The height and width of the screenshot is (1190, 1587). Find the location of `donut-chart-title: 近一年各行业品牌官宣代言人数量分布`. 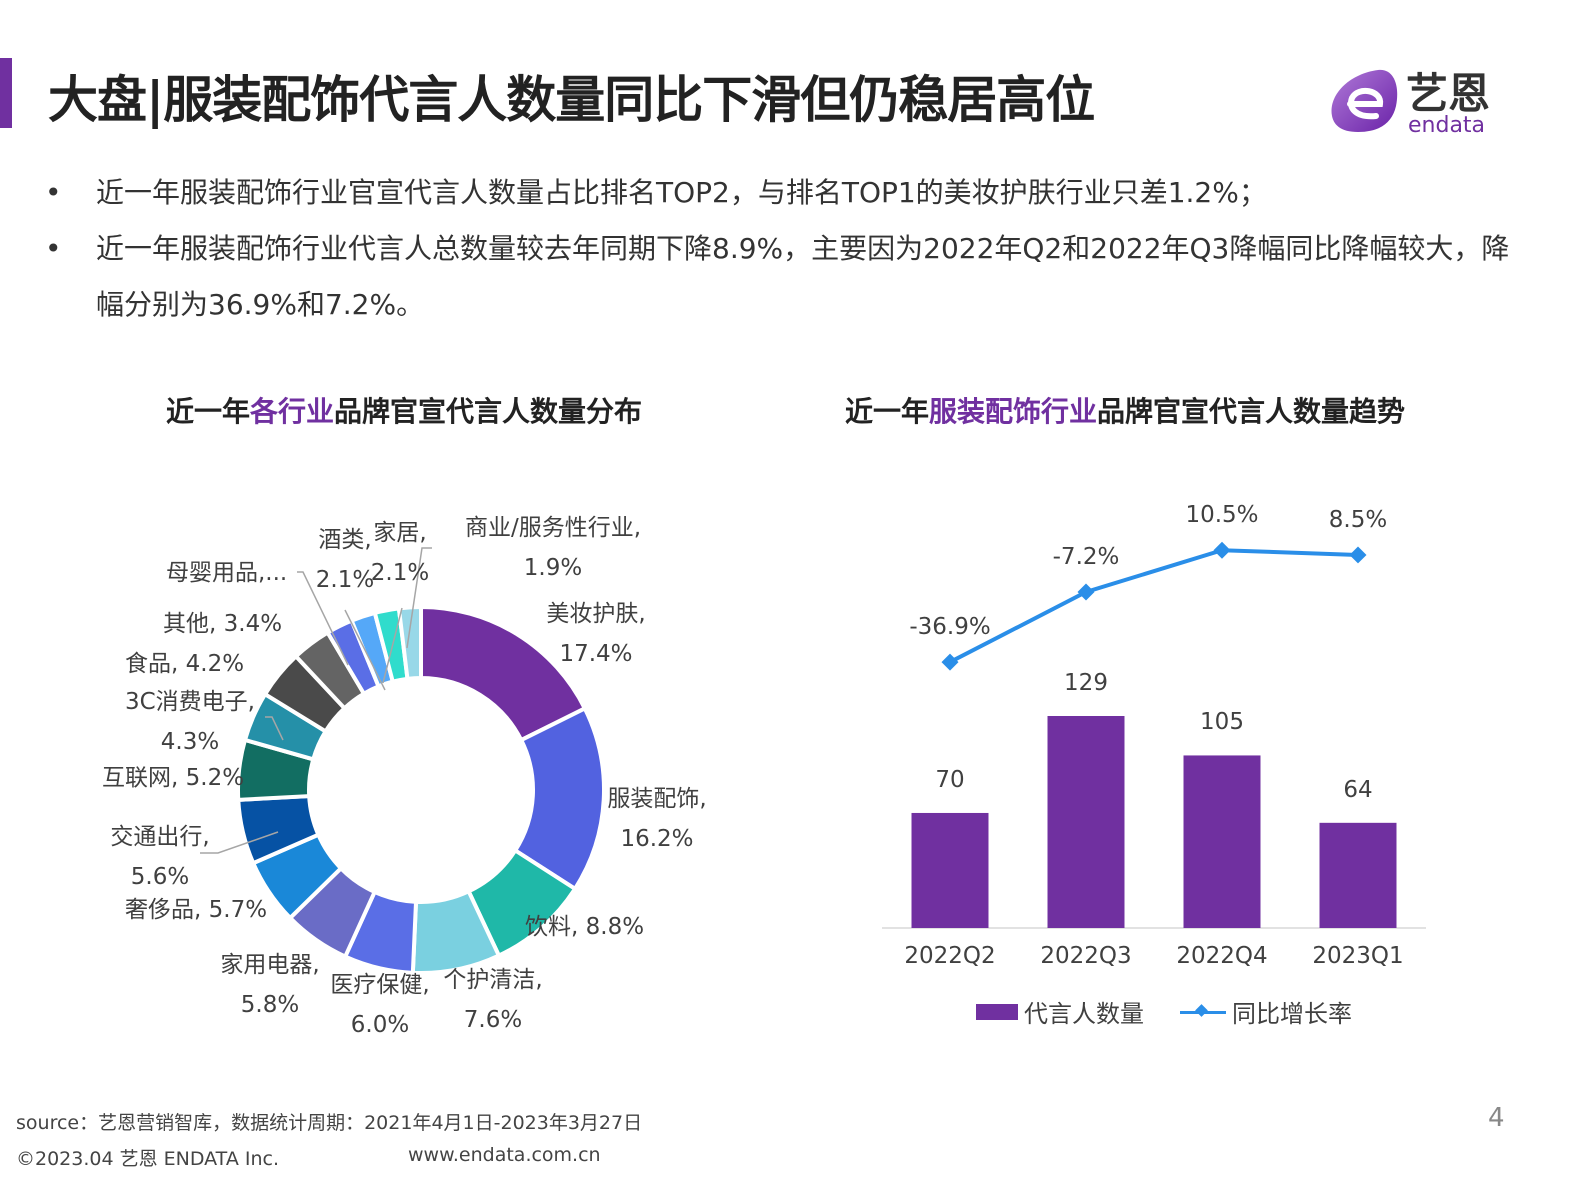

donut-chart-title: 近一年各行业品牌官宣代言人数量分布 is located at coordinates (404, 410).